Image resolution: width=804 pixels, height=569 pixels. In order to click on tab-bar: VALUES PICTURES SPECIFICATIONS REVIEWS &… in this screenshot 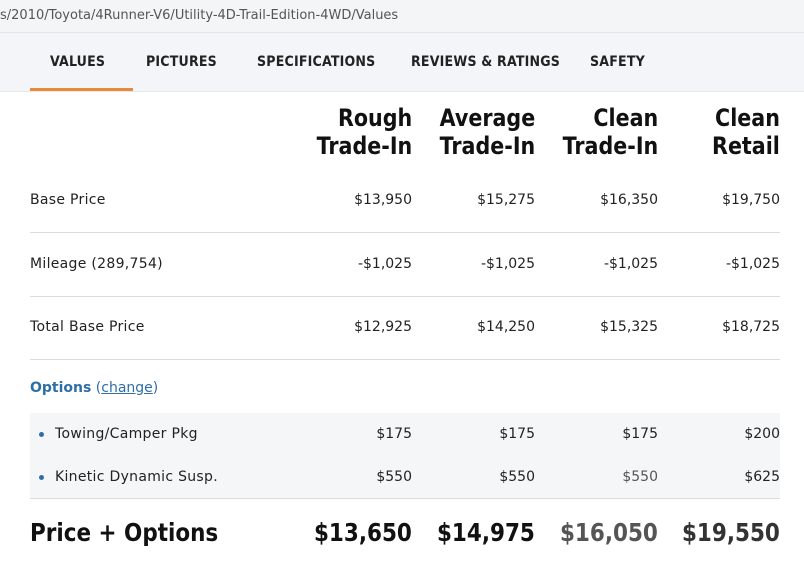, I will do `click(402, 62)`.